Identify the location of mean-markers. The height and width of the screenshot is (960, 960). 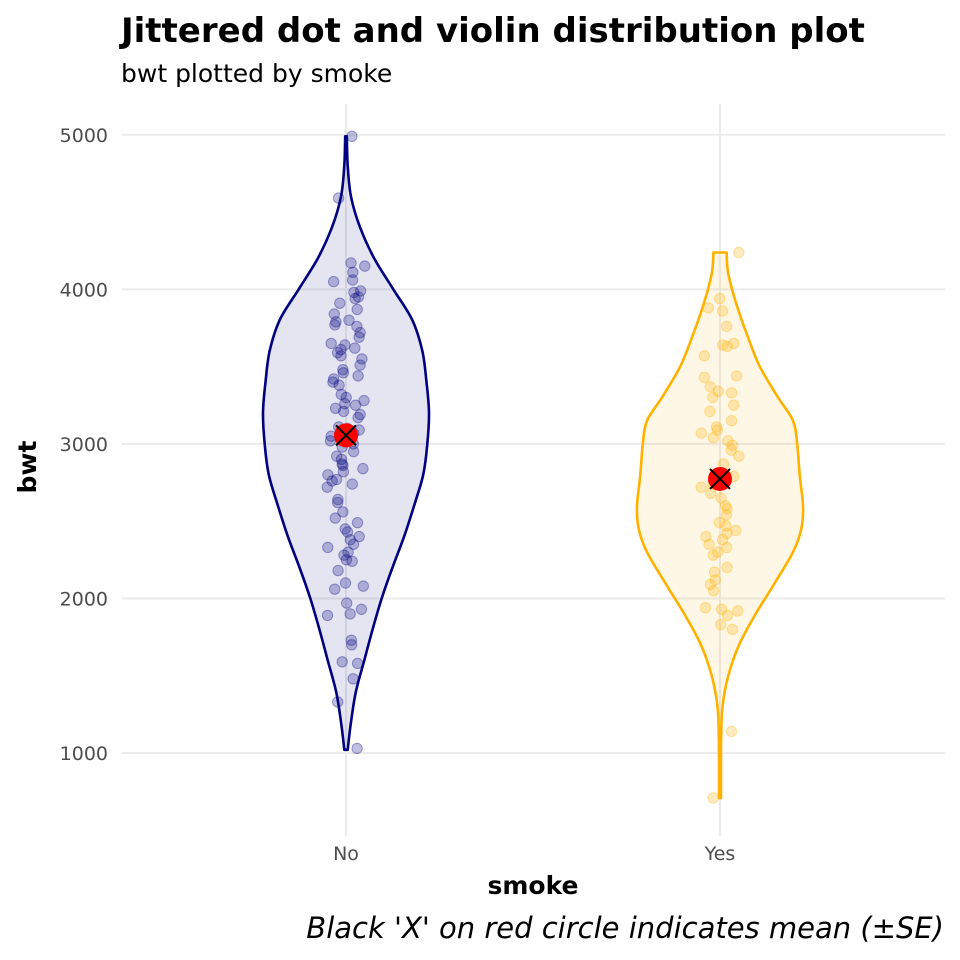
(533, 457).